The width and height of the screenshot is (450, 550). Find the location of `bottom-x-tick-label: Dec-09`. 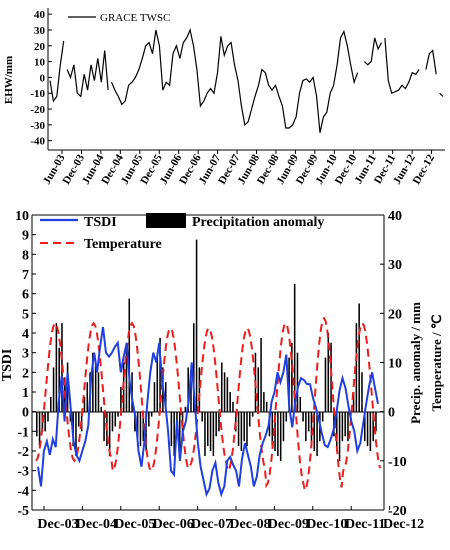

bottom-x-tick-label: Dec-09 is located at coordinates (288, 524).